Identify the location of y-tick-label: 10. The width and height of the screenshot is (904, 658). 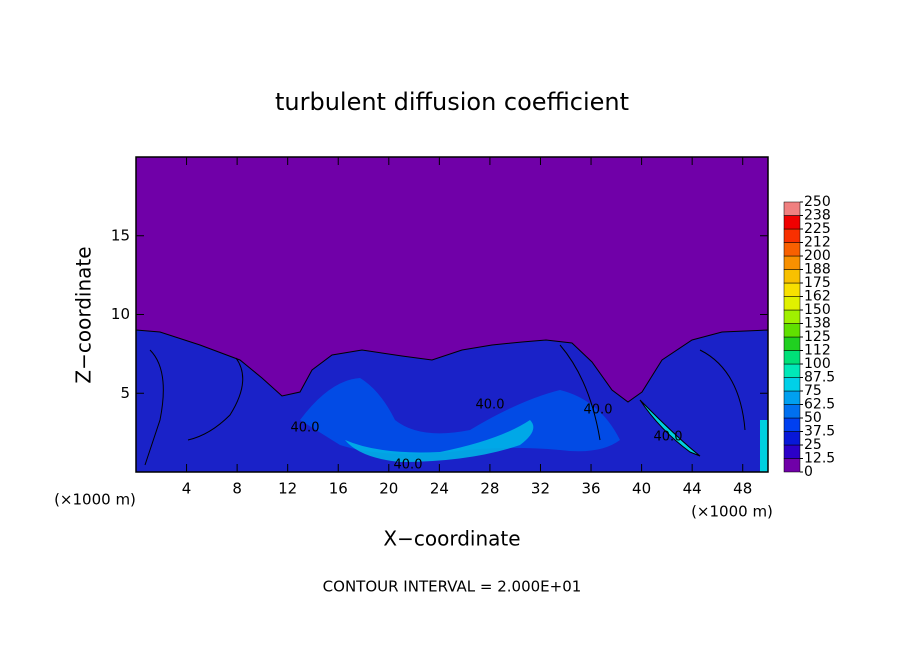
(120, 314).